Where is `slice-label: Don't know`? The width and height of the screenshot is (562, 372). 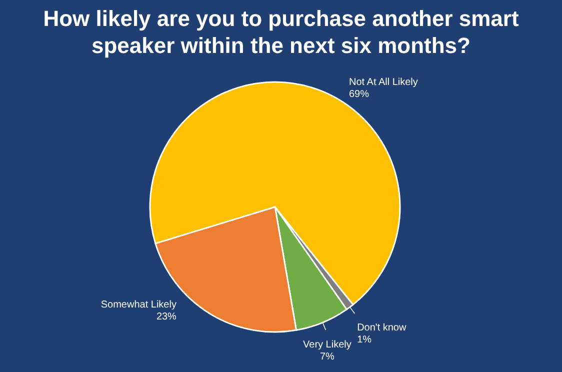 slice-label: Don't know is located at coordinates (382, 328).